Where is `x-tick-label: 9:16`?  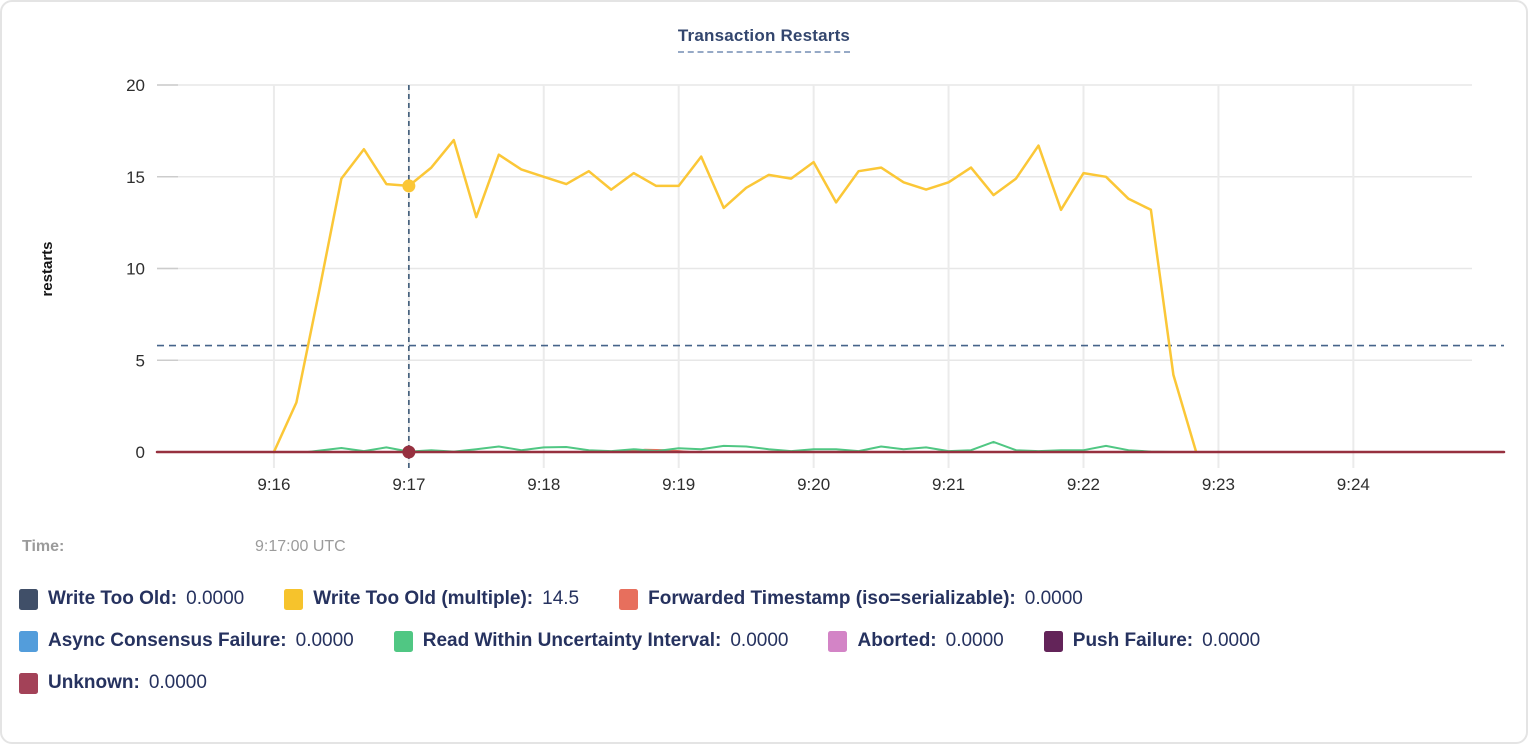
x-tick-label: 9:16 is located at coordinates (273, 484).